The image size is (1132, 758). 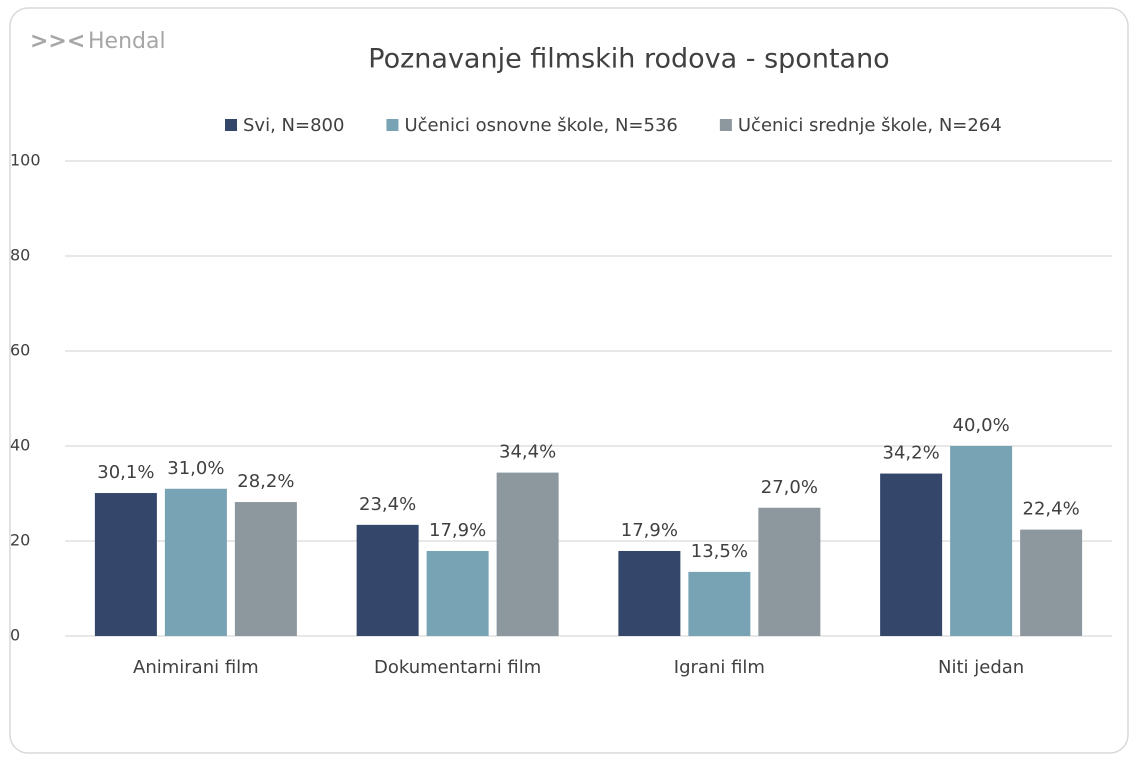 What do you see at coordinates (628, 59) in the screenshot?
I see `chart-title: Poznavanje filmskih rodova - spontano` at bounding box center [628, 59].